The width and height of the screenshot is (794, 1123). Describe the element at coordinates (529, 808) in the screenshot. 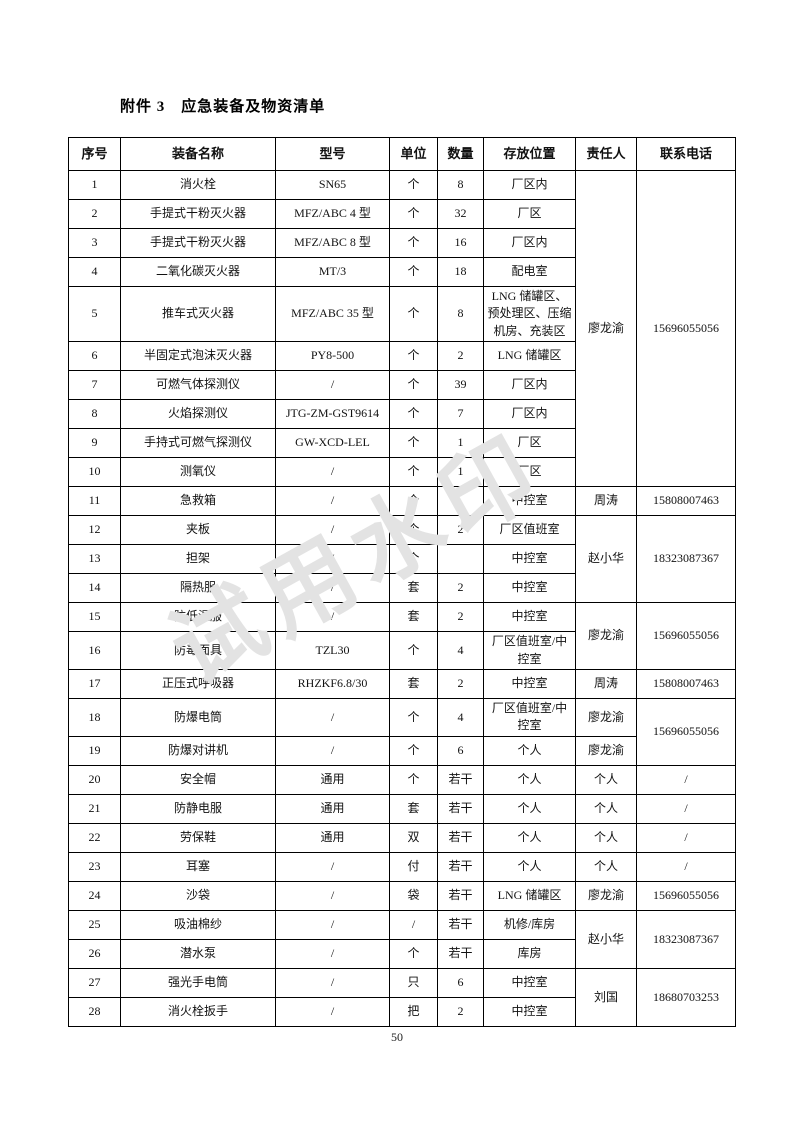

I see `storage-location-cell: 个人` at that location.